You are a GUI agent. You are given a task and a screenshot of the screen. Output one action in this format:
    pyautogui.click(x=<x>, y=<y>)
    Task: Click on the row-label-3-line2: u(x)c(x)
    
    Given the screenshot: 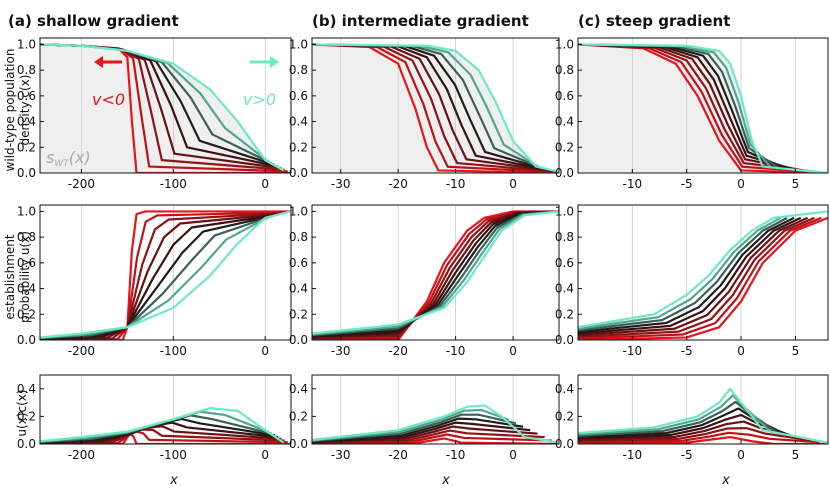 What is the action you would take?
    pyautogui.click(x=22, y=412)
    